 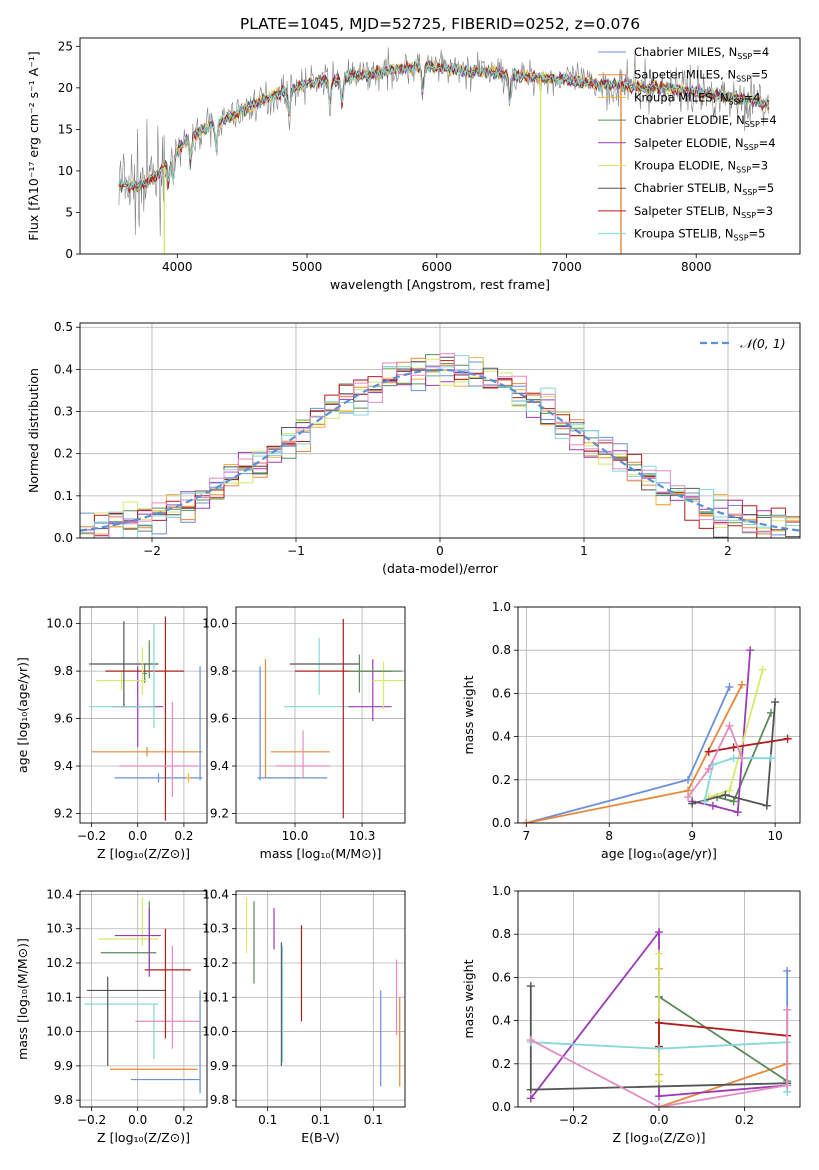 What do you see at coordinates (296, 551) in the screenshot?
I see `x-tick-label: −1` at bounding box center [296, 551].